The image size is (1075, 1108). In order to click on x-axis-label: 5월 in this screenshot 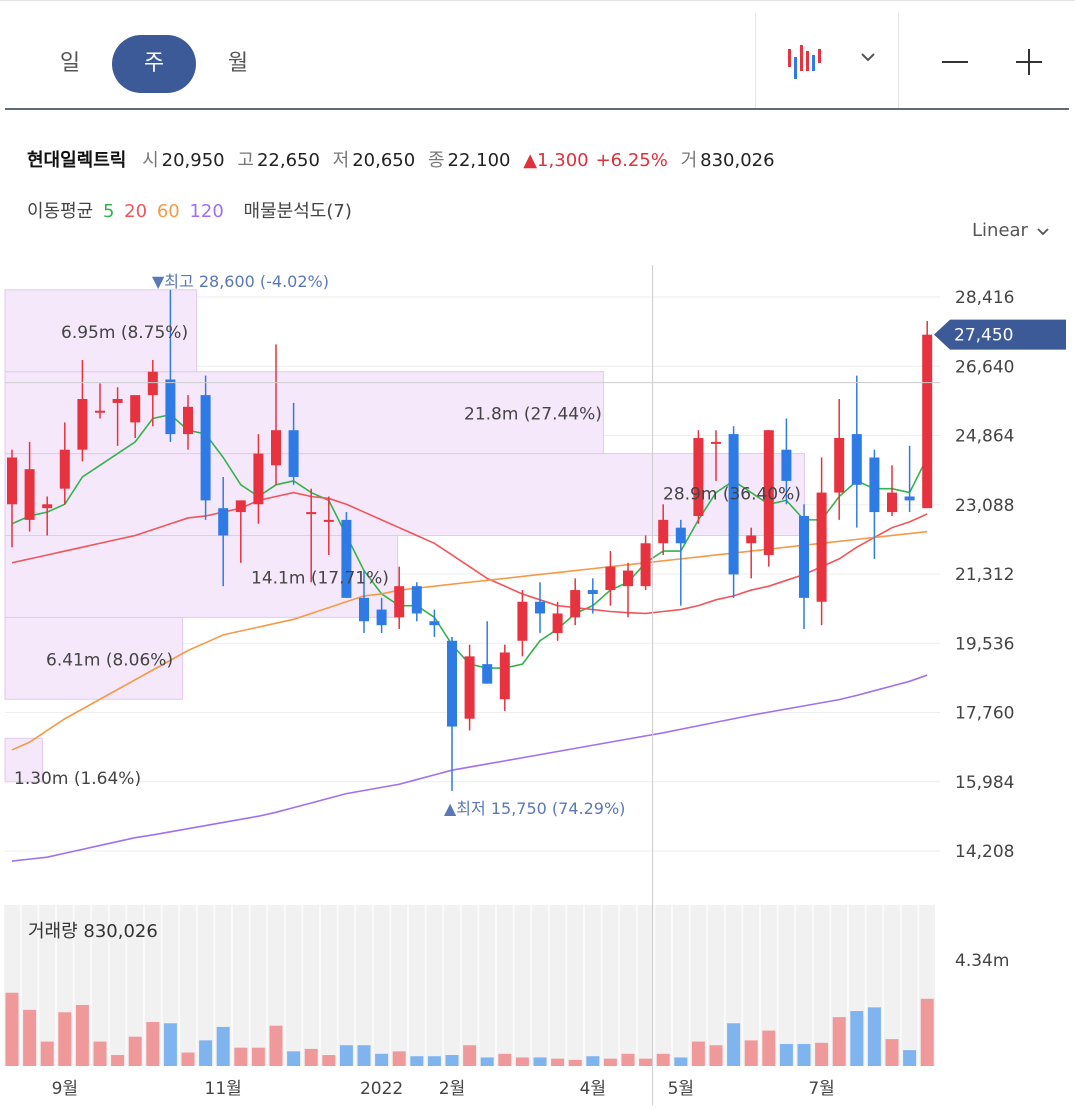, I will do `click(681, 1089)`.